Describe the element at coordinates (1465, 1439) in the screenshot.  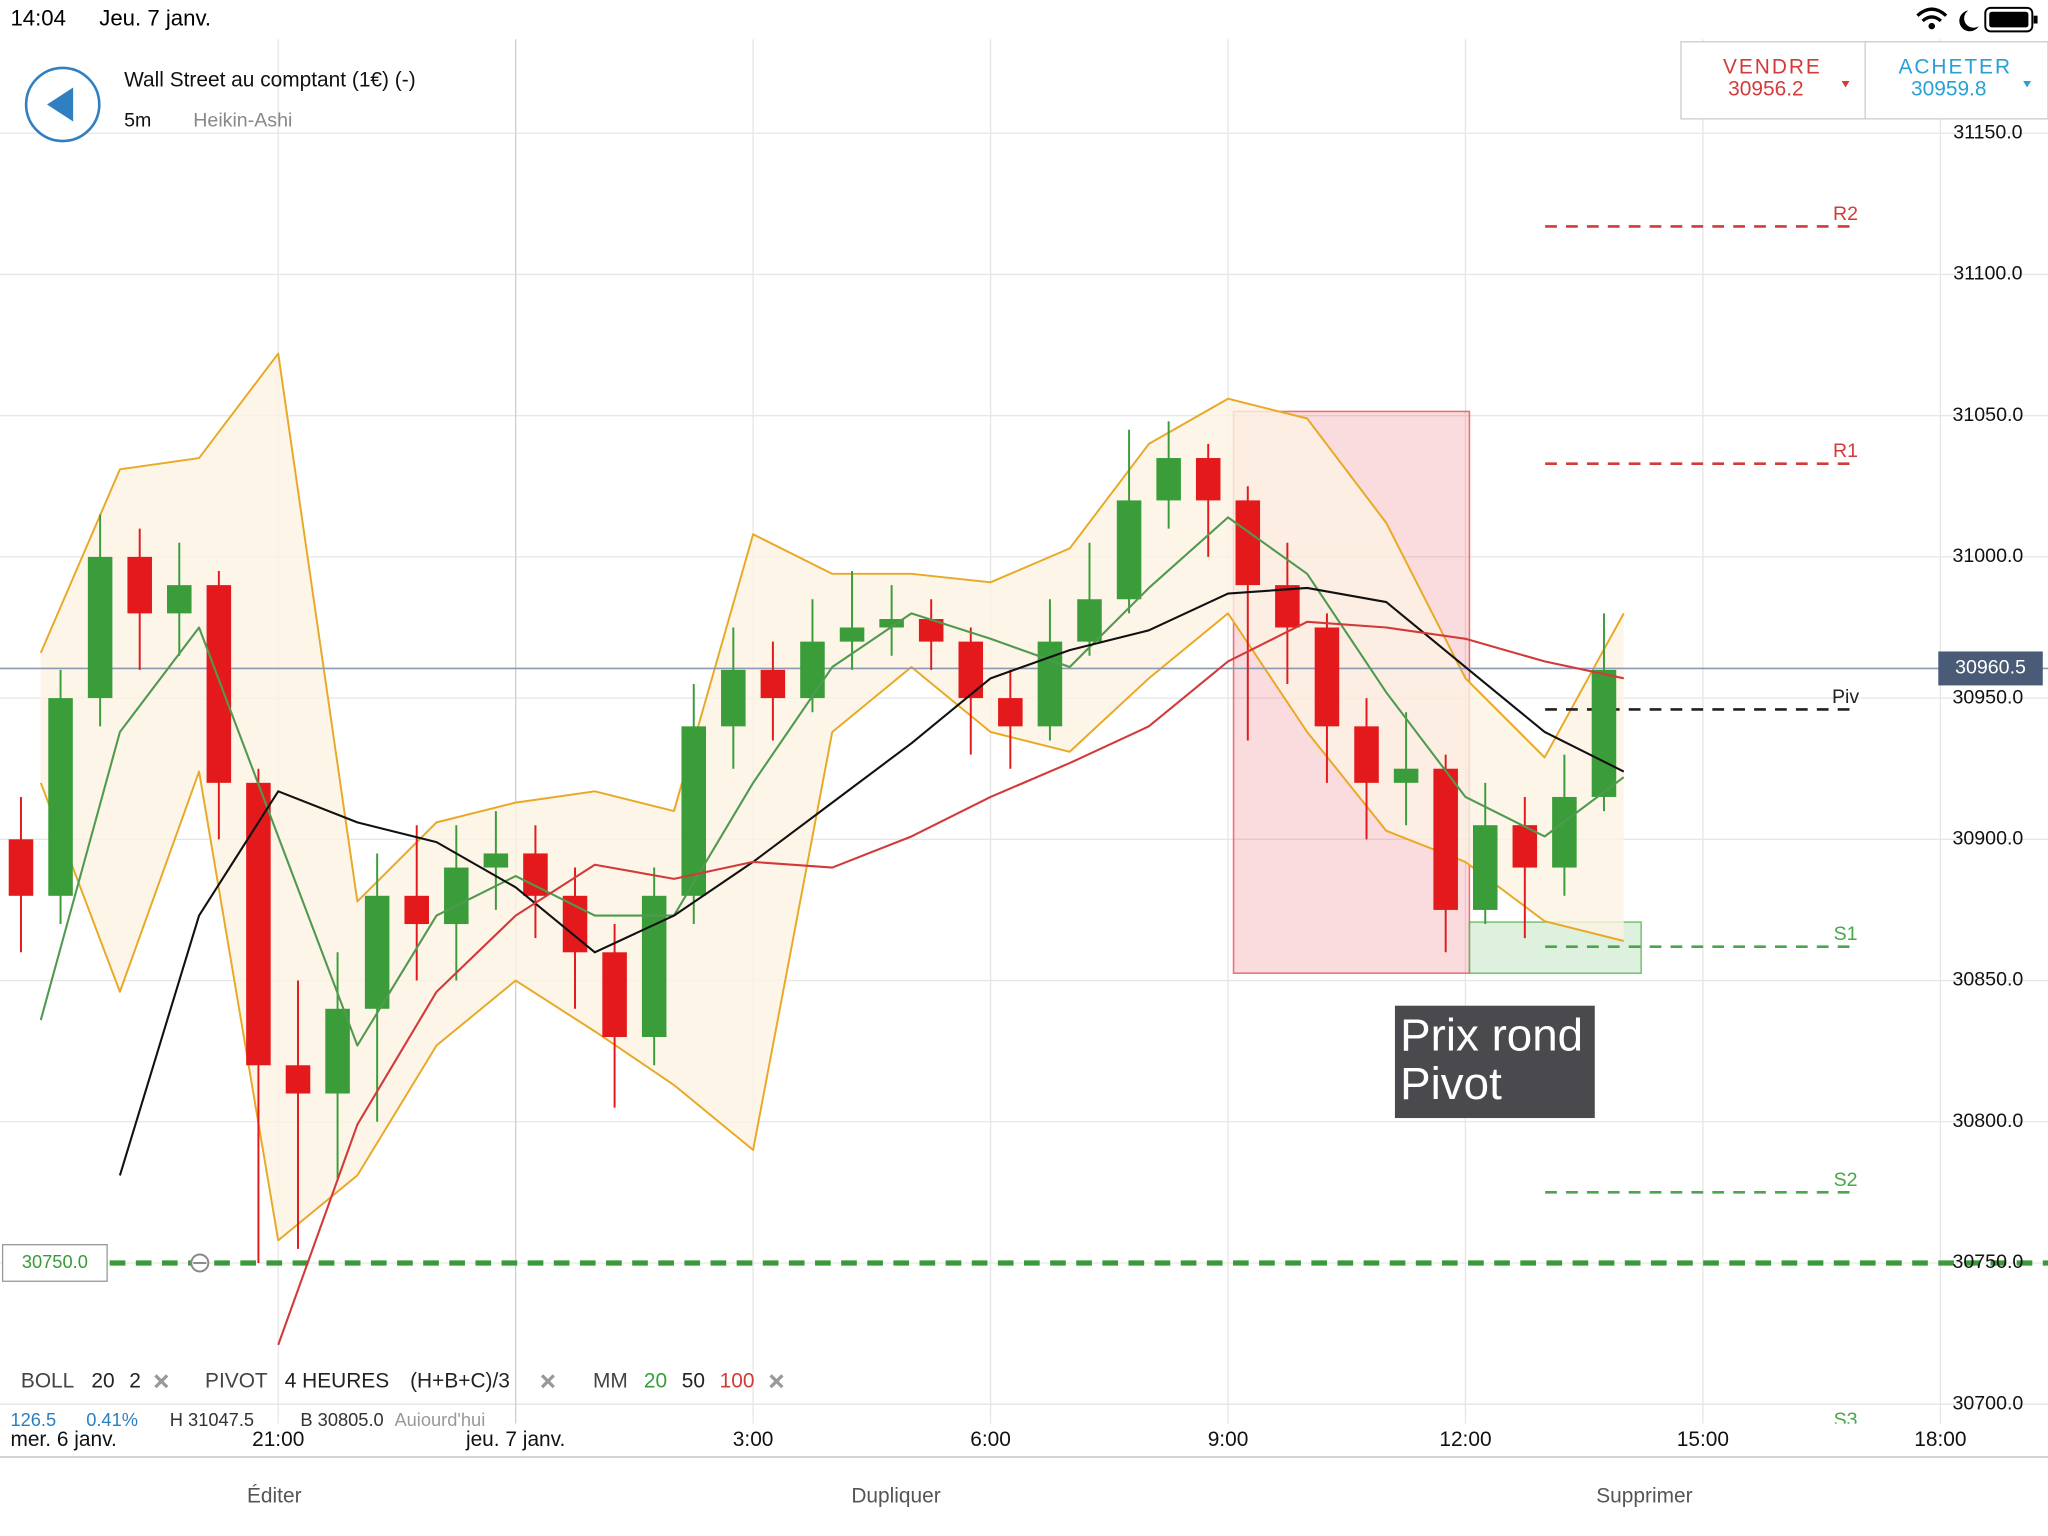
I see `x-tick-label: 12:00` at that location.